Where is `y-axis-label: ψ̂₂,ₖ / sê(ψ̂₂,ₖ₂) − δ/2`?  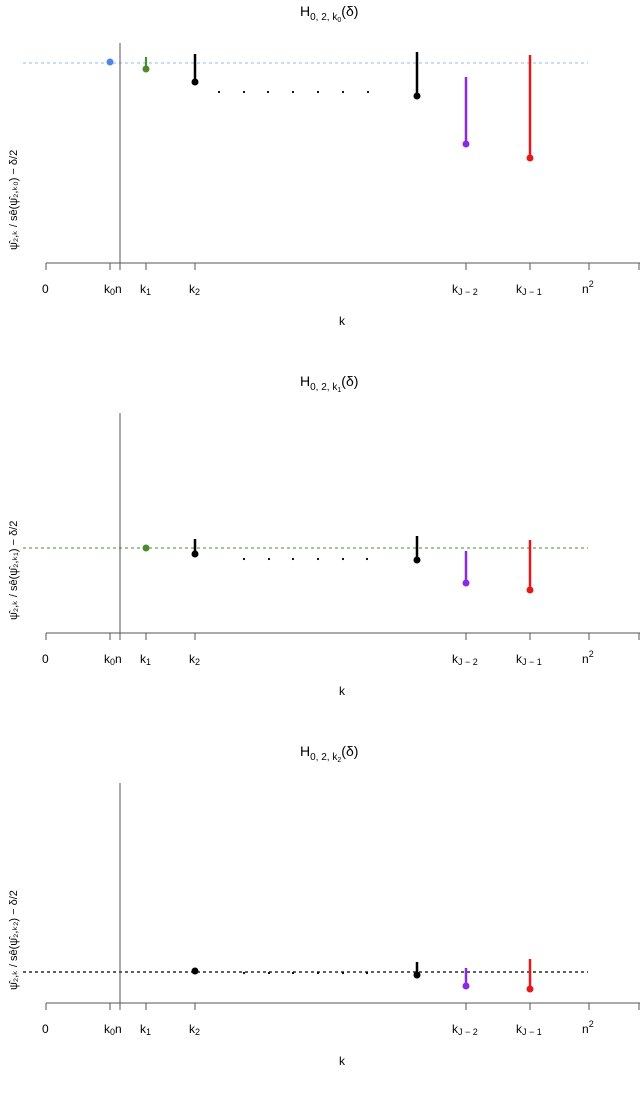
y-axis-label: ψ̂₂,ₖ / sê(ψ̂₂,ₖ₂) − δ/2 is located at coordinates (14, 940).